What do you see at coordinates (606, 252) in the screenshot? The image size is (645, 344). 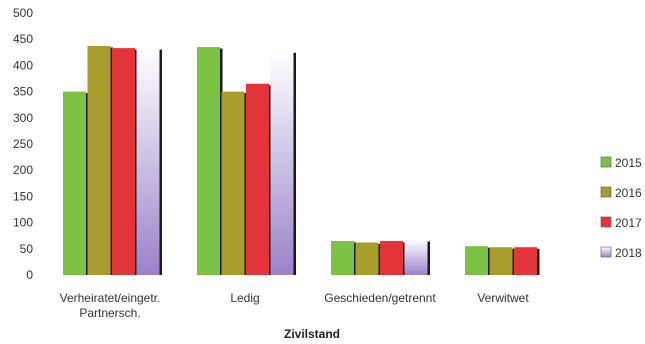 I see `legend-swatch-2018` at bounding box center [606, 252].